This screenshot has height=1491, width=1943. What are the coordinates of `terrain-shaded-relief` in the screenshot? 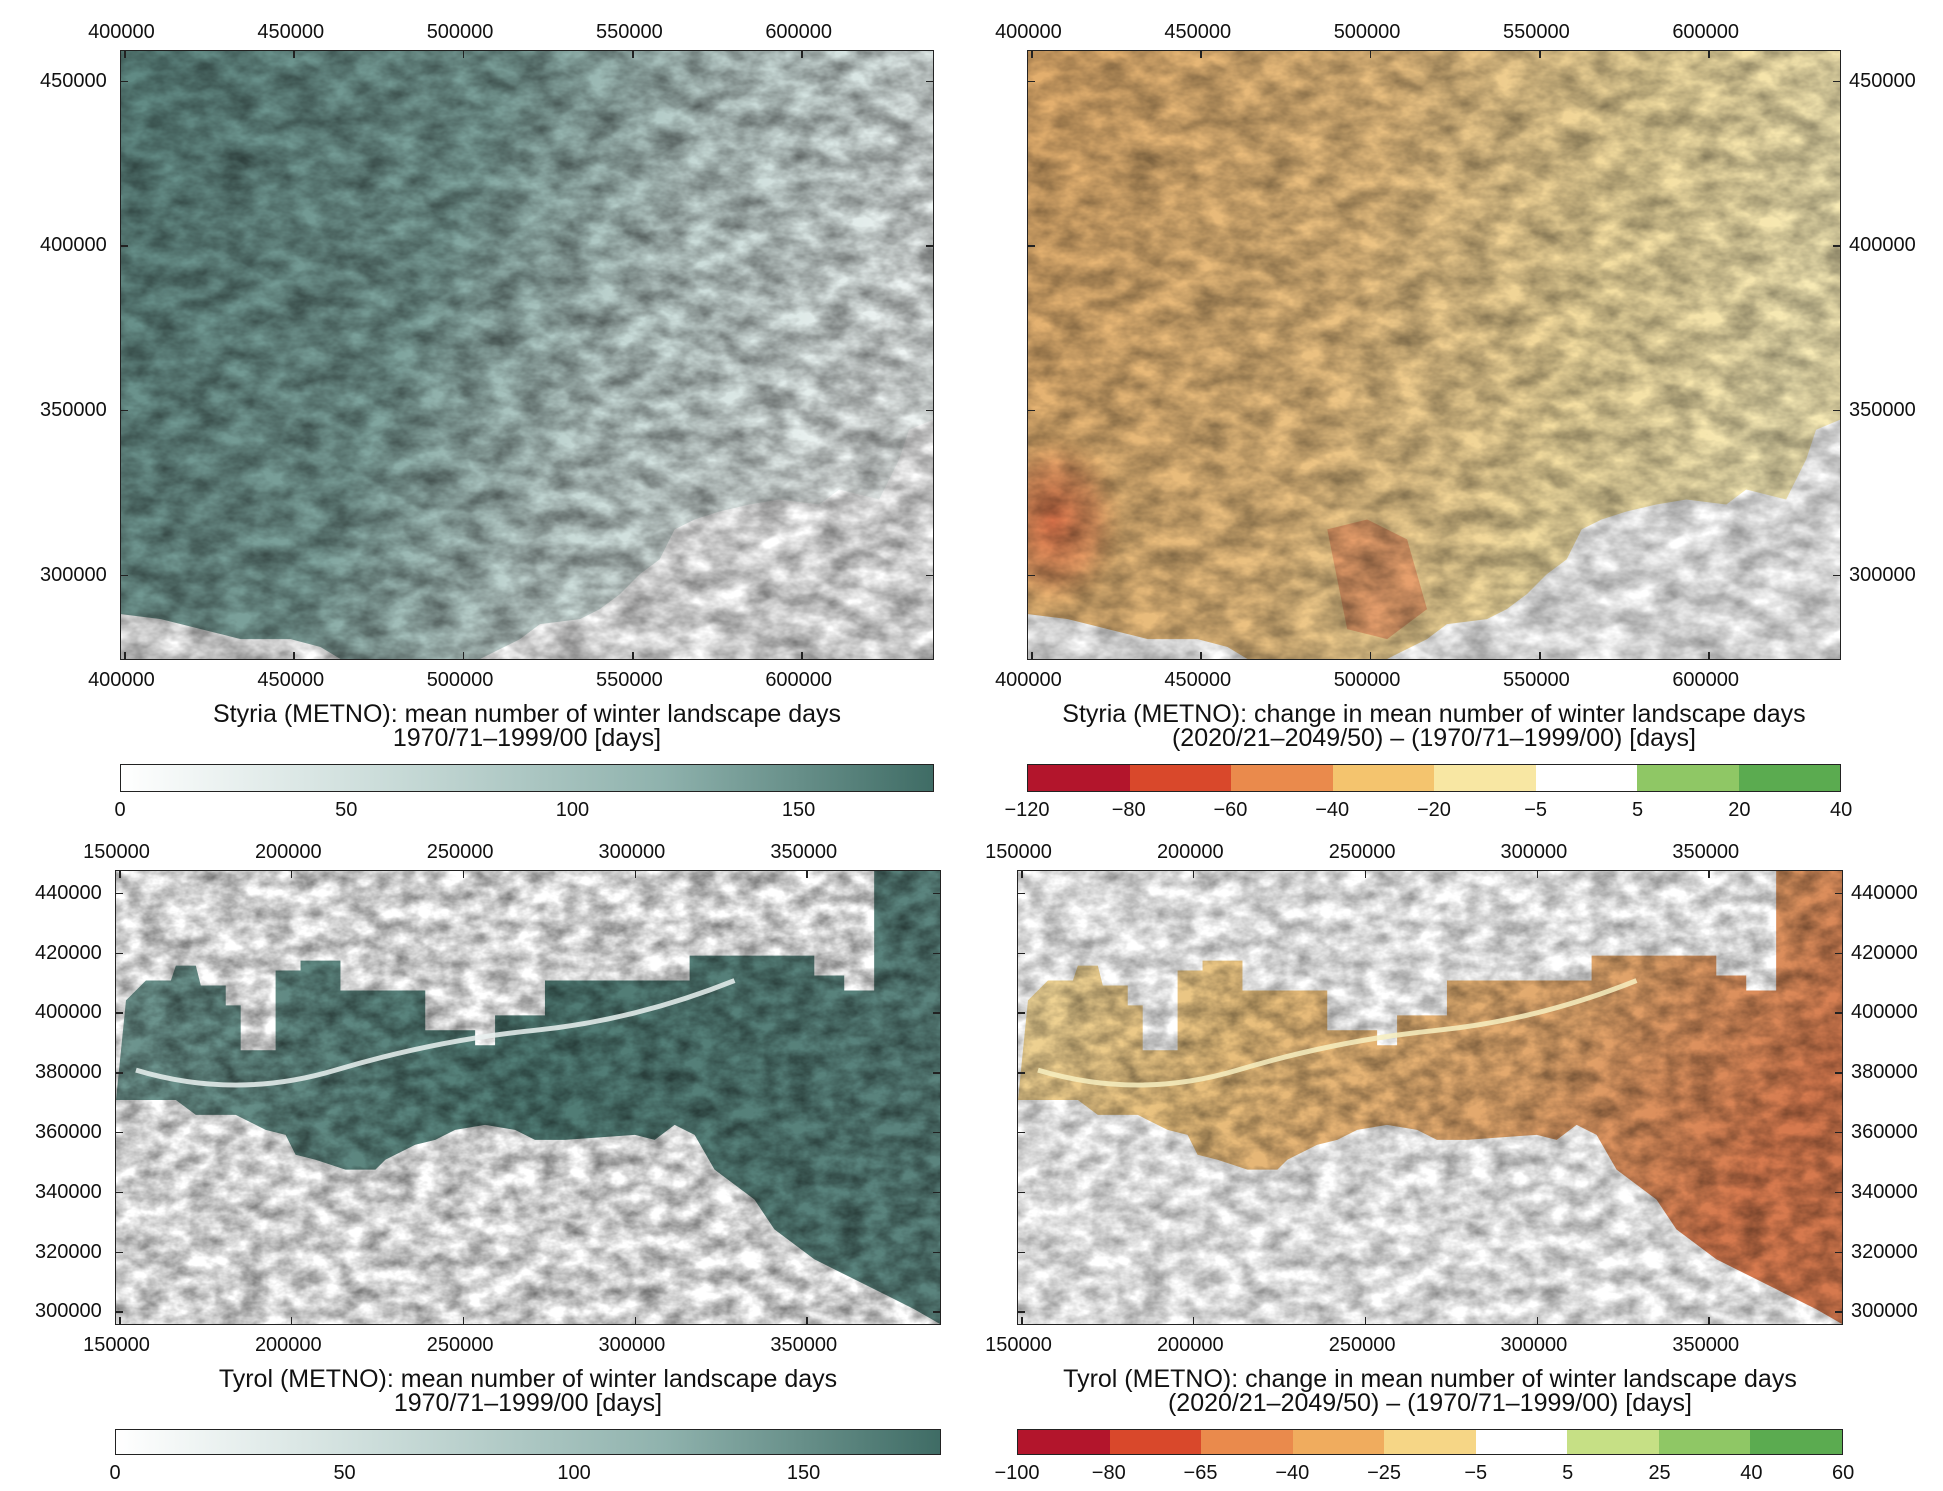 It's located at (528, 1097).